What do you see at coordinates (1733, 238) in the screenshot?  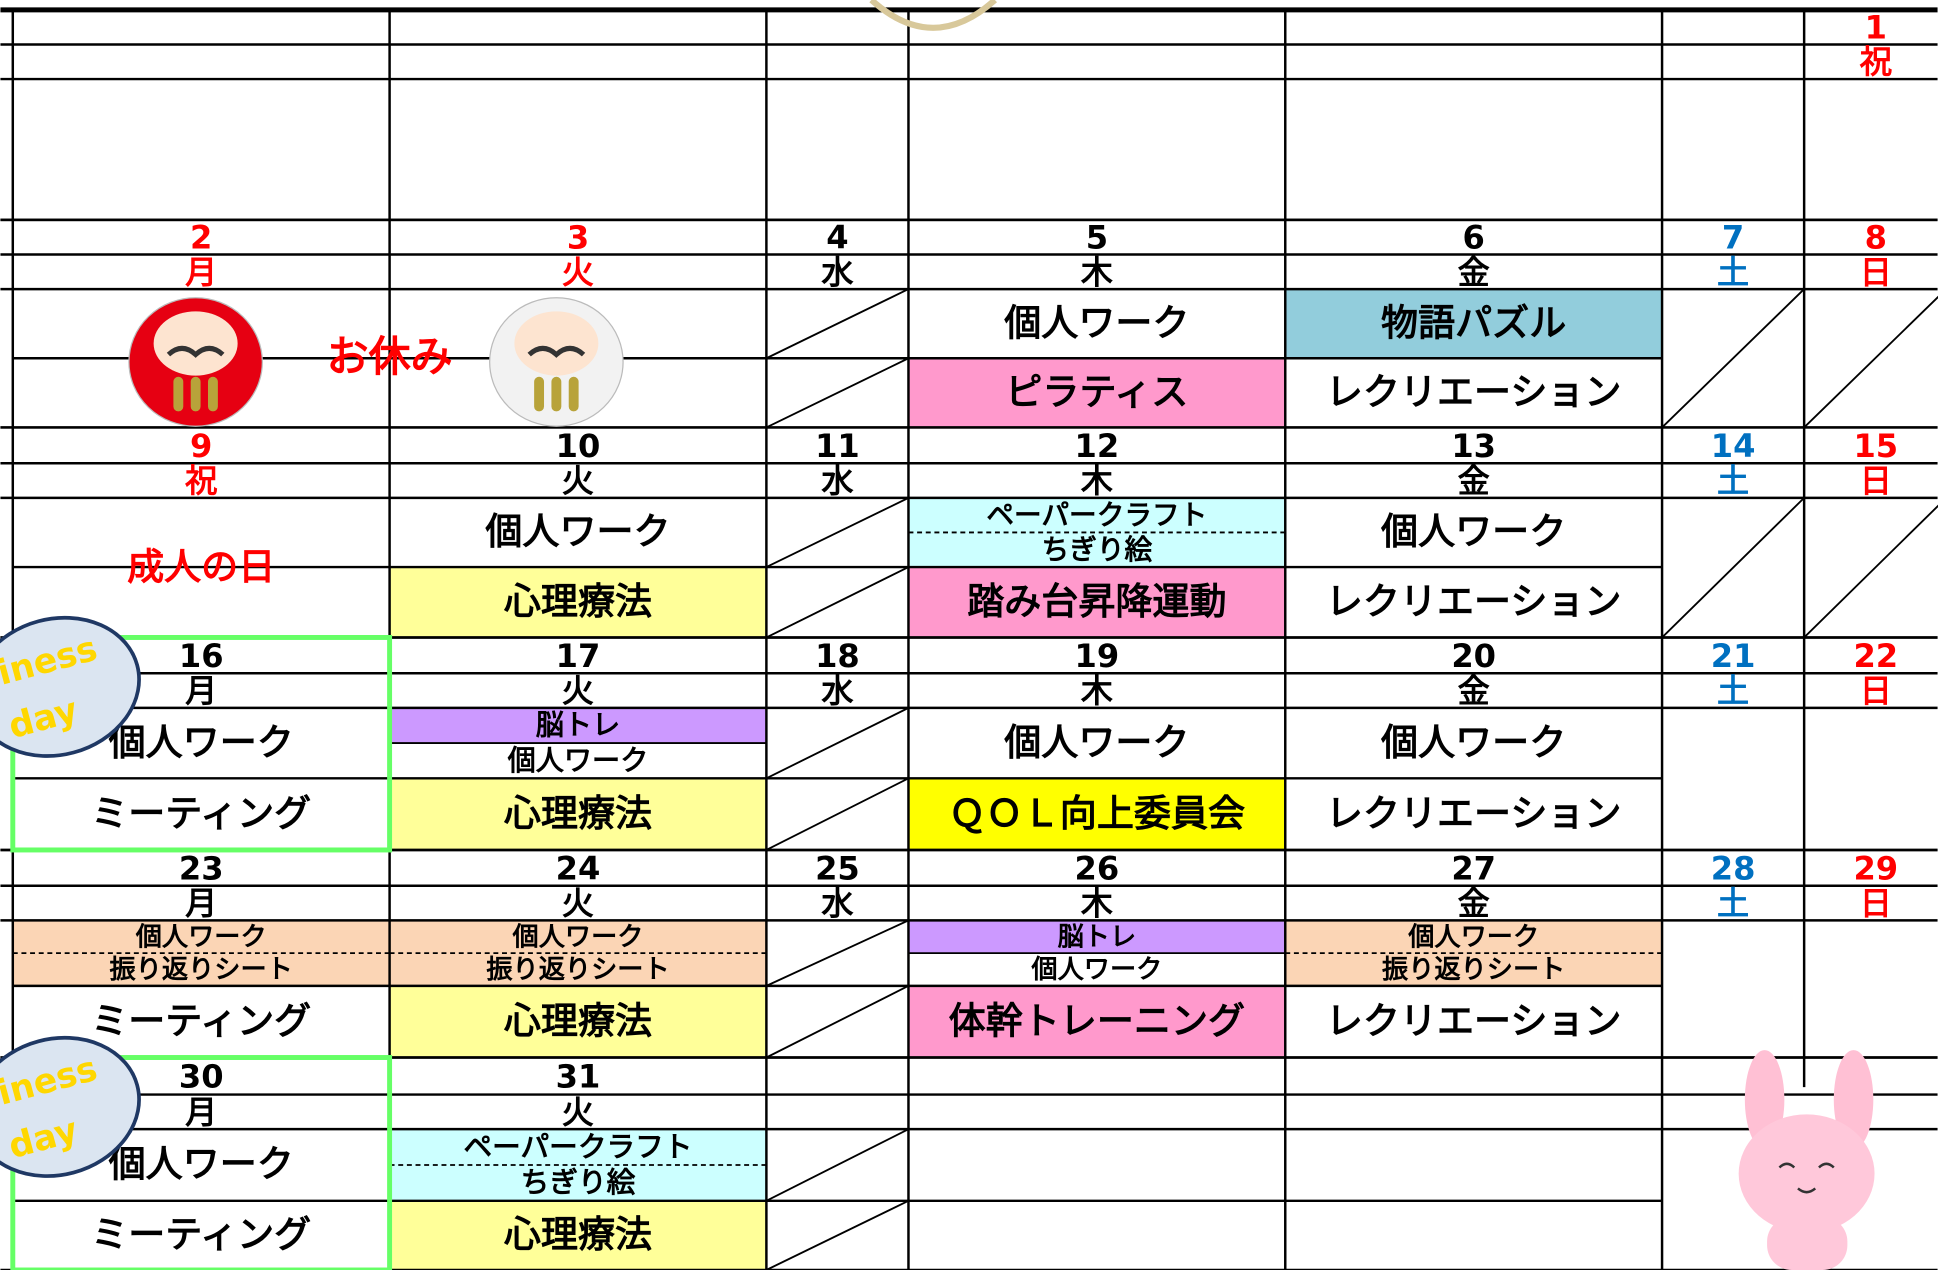 I see `date: 7` at bounding box center [1733, 238].